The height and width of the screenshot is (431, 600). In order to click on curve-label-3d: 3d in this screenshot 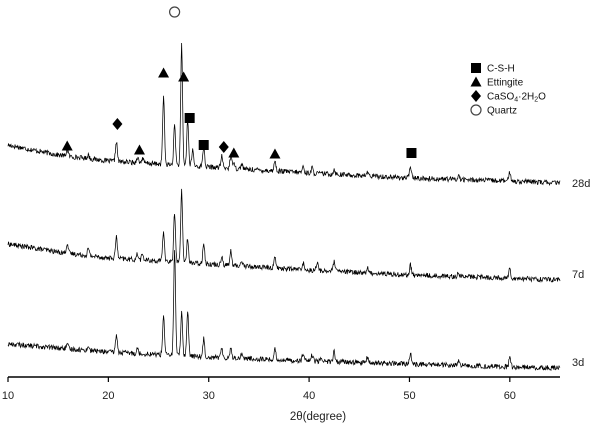, I will do `click(578, 363)`.